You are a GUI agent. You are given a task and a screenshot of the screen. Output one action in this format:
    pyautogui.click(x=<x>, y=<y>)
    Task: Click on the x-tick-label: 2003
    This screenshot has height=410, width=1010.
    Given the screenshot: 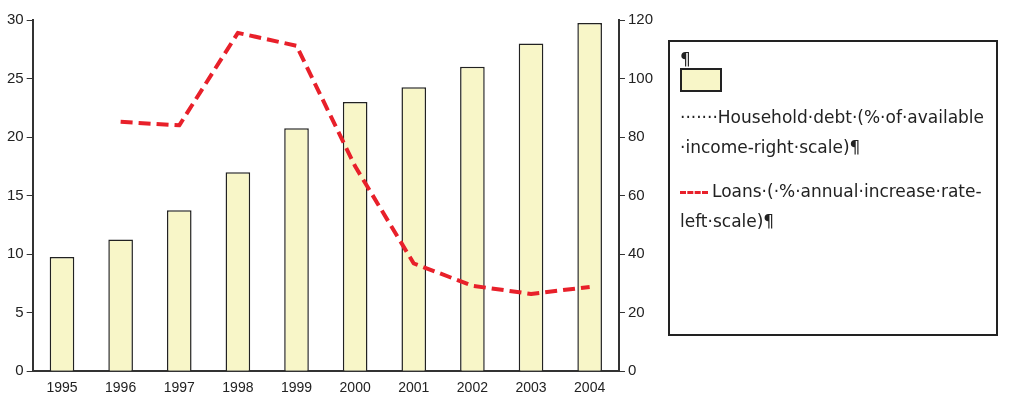 What is the action you would take?
    pyautogui.click(x=531, y=387)
    